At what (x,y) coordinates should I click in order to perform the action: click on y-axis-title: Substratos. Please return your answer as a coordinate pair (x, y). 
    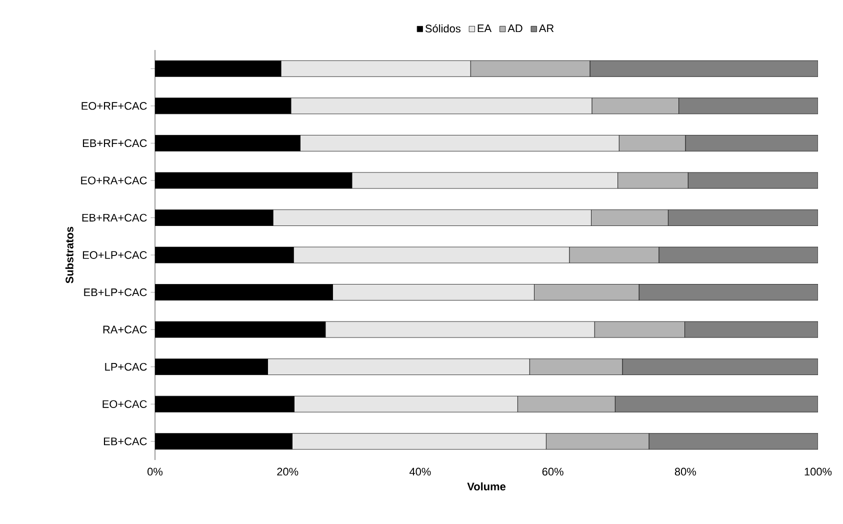
    Looking at the image, I should click on (69, 255).